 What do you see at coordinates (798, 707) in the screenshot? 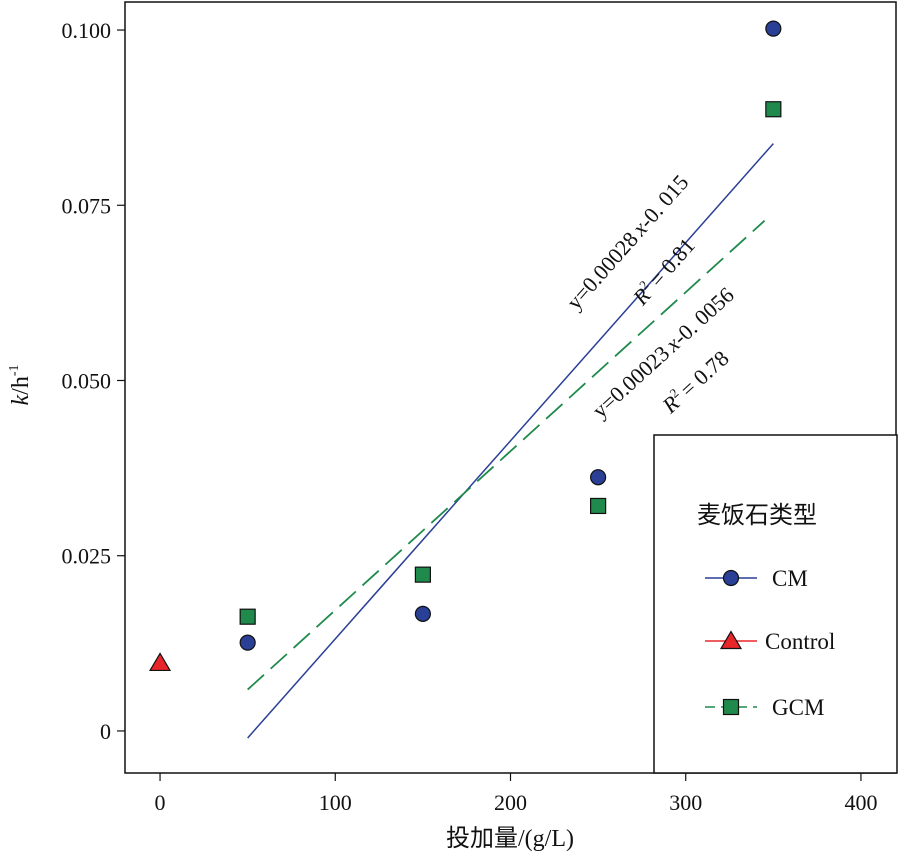
I see `legend-label: GCM` at bounding box center [798, 707].